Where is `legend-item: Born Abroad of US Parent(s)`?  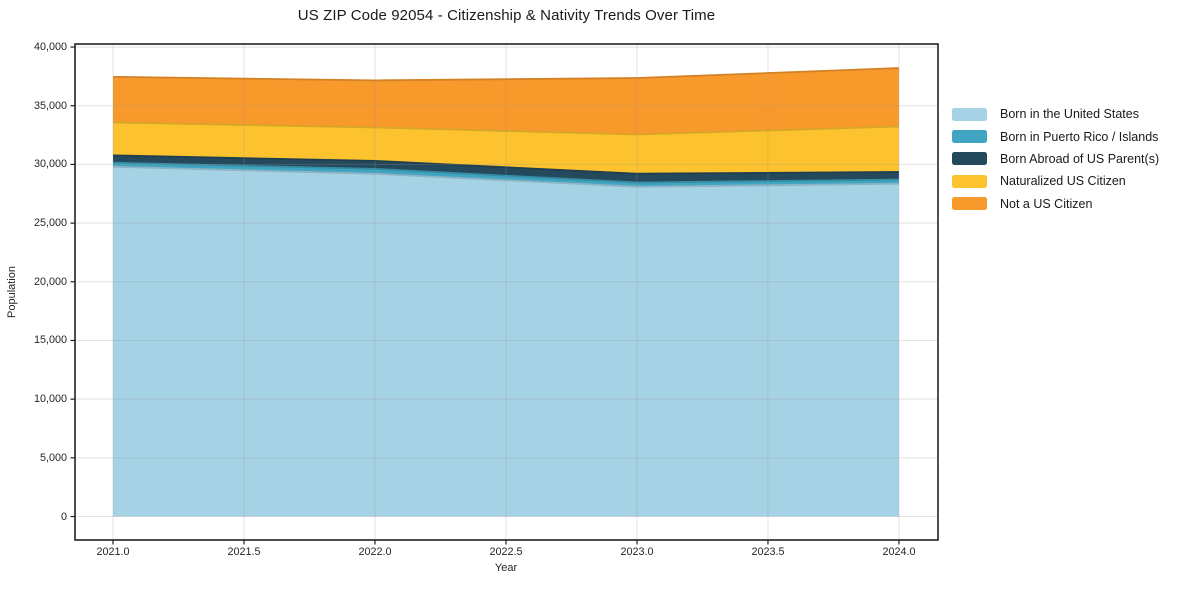 legend-item: Born Abroad of US Parent(s) is located at coordinates (1055, 159).